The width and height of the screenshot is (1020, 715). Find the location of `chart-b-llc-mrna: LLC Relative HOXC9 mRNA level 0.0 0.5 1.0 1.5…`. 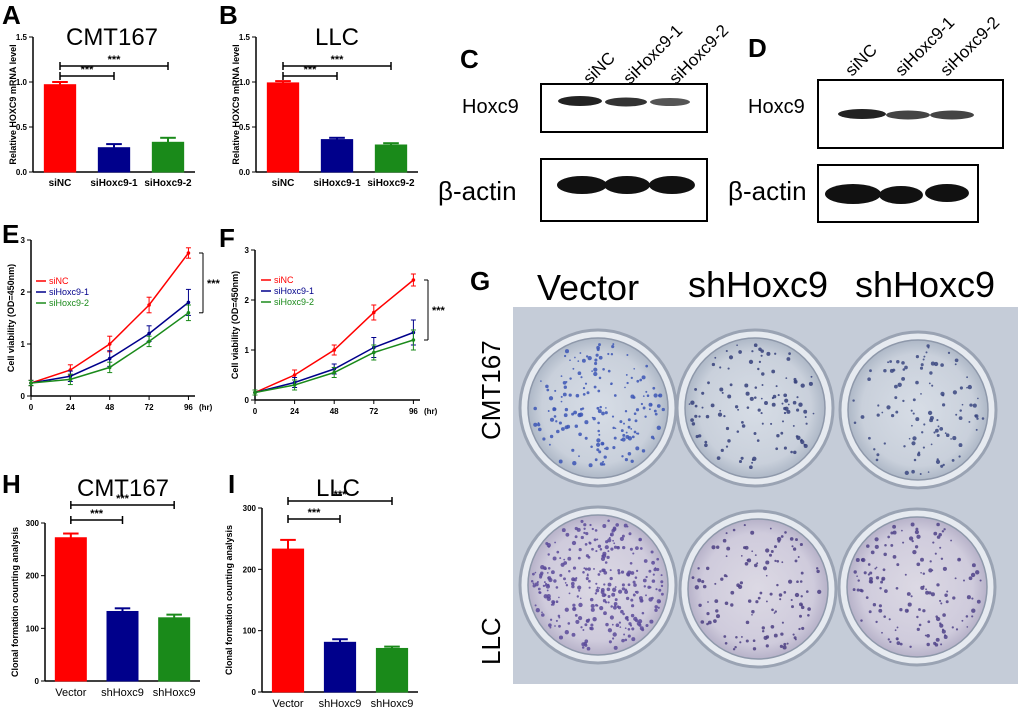

chart-b-llc-mrna: LLC Relative HOXC9 mRNA level 0.0 0.5 1.0 1.5… is located at coordinates (324, 106).